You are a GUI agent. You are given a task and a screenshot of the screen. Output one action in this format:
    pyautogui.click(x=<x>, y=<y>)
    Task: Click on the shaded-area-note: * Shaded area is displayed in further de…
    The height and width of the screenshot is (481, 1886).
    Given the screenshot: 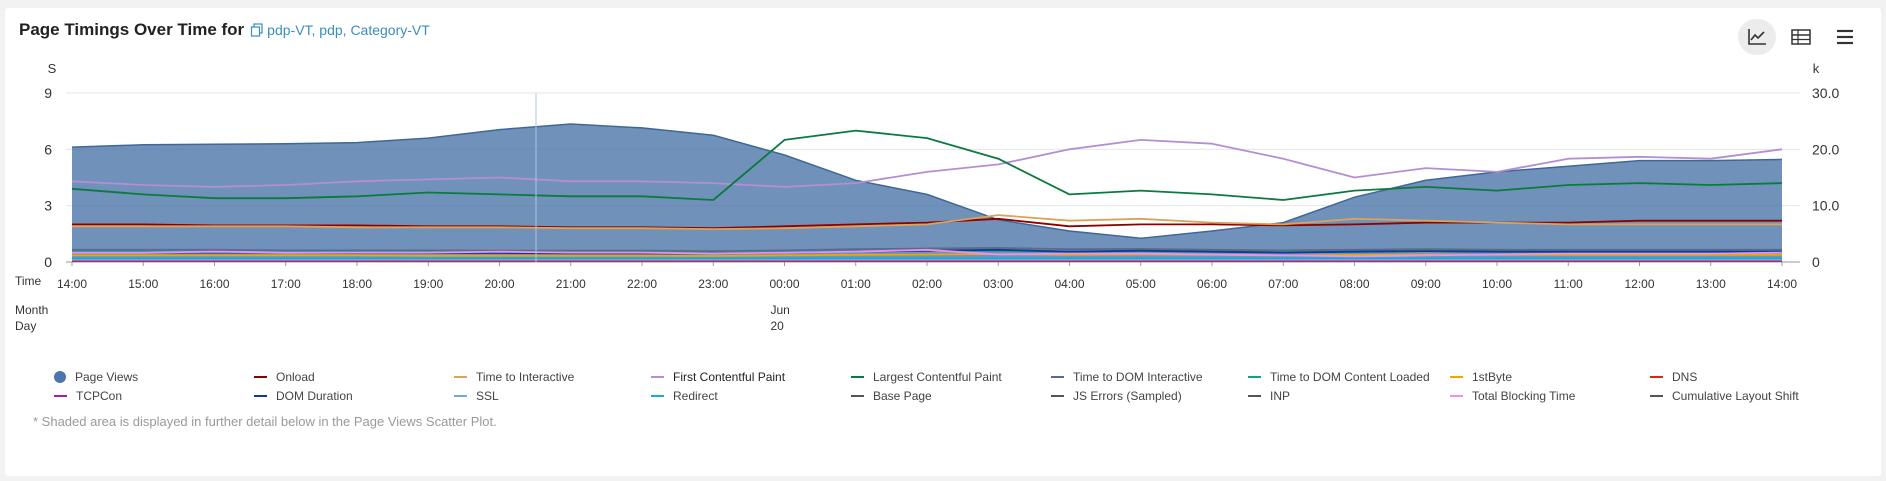 What is the action you would take?
    pyautogui.click(x=265, y=421)
    